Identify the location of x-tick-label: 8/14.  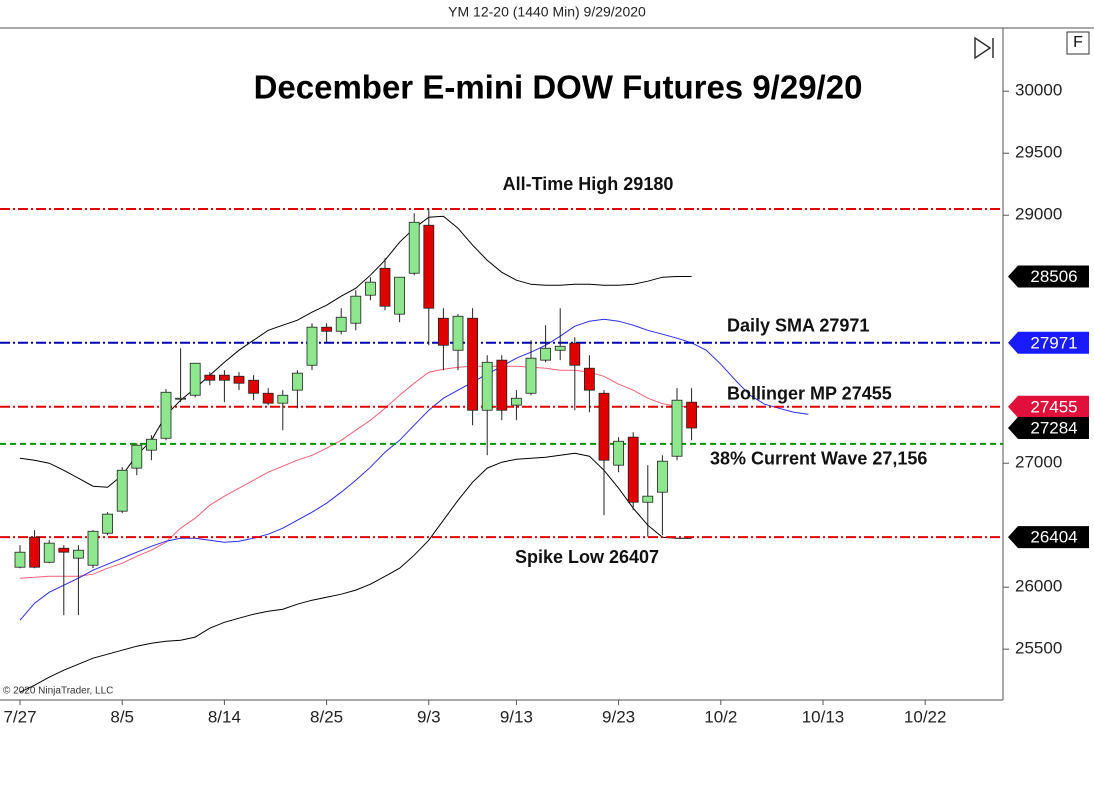
(224, 716).